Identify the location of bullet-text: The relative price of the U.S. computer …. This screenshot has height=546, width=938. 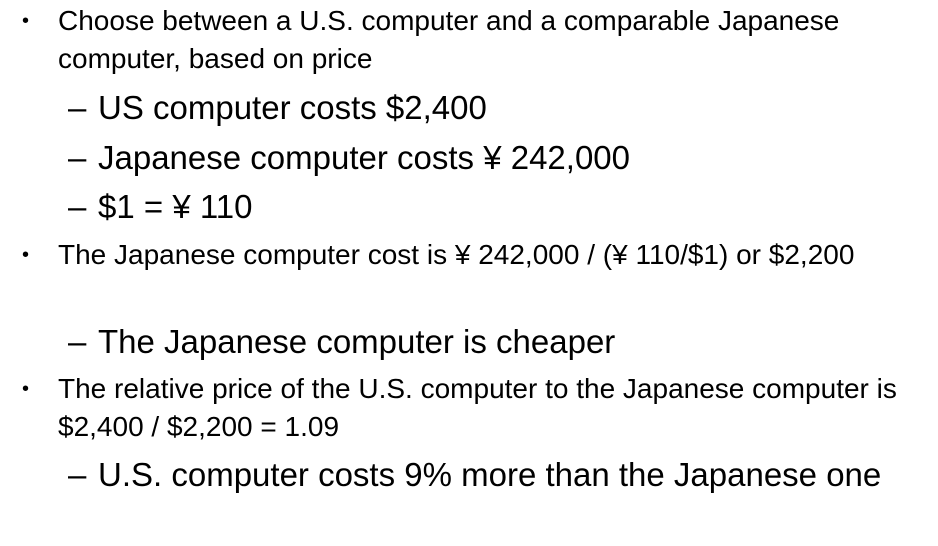
(477, 407).